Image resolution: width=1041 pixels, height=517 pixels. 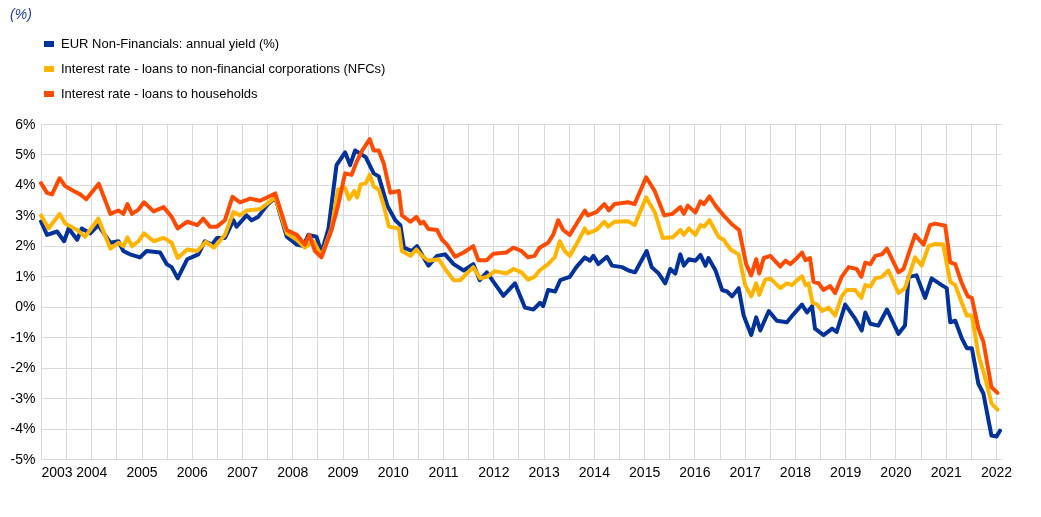 What do you see at coordinates (594, 471) in the screenshot?
I see `x-tick-label: 2014` at bounding box center [594, 471].